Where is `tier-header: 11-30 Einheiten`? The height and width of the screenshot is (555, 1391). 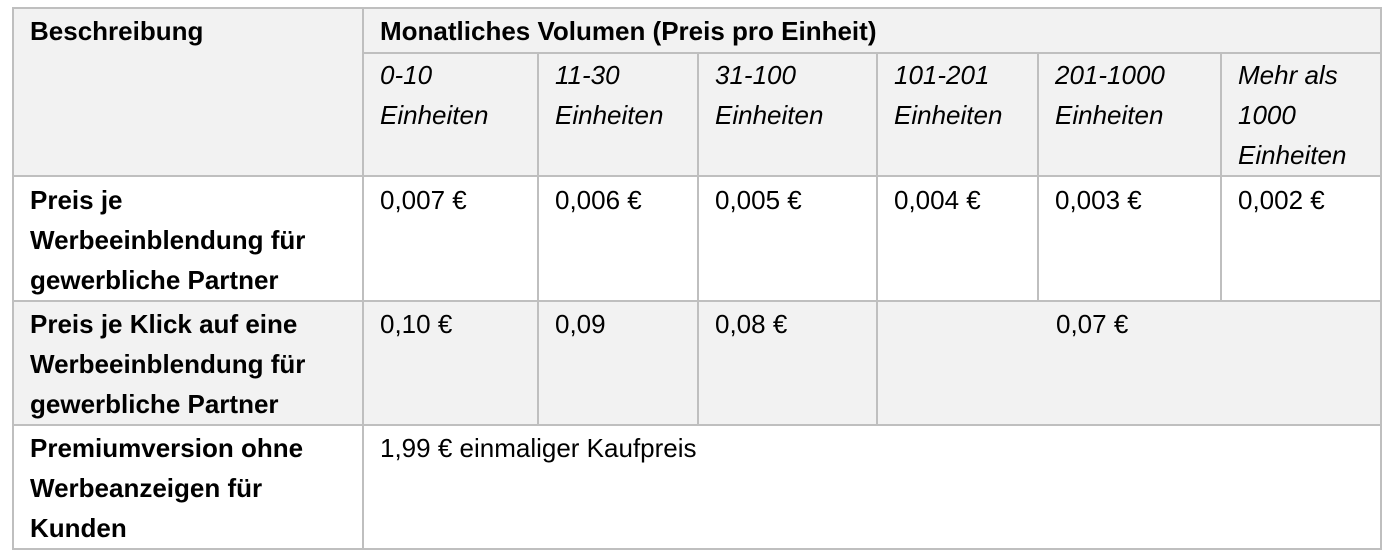
tier-header: 11-30 Einheiten is located at coordinates (618, 114).